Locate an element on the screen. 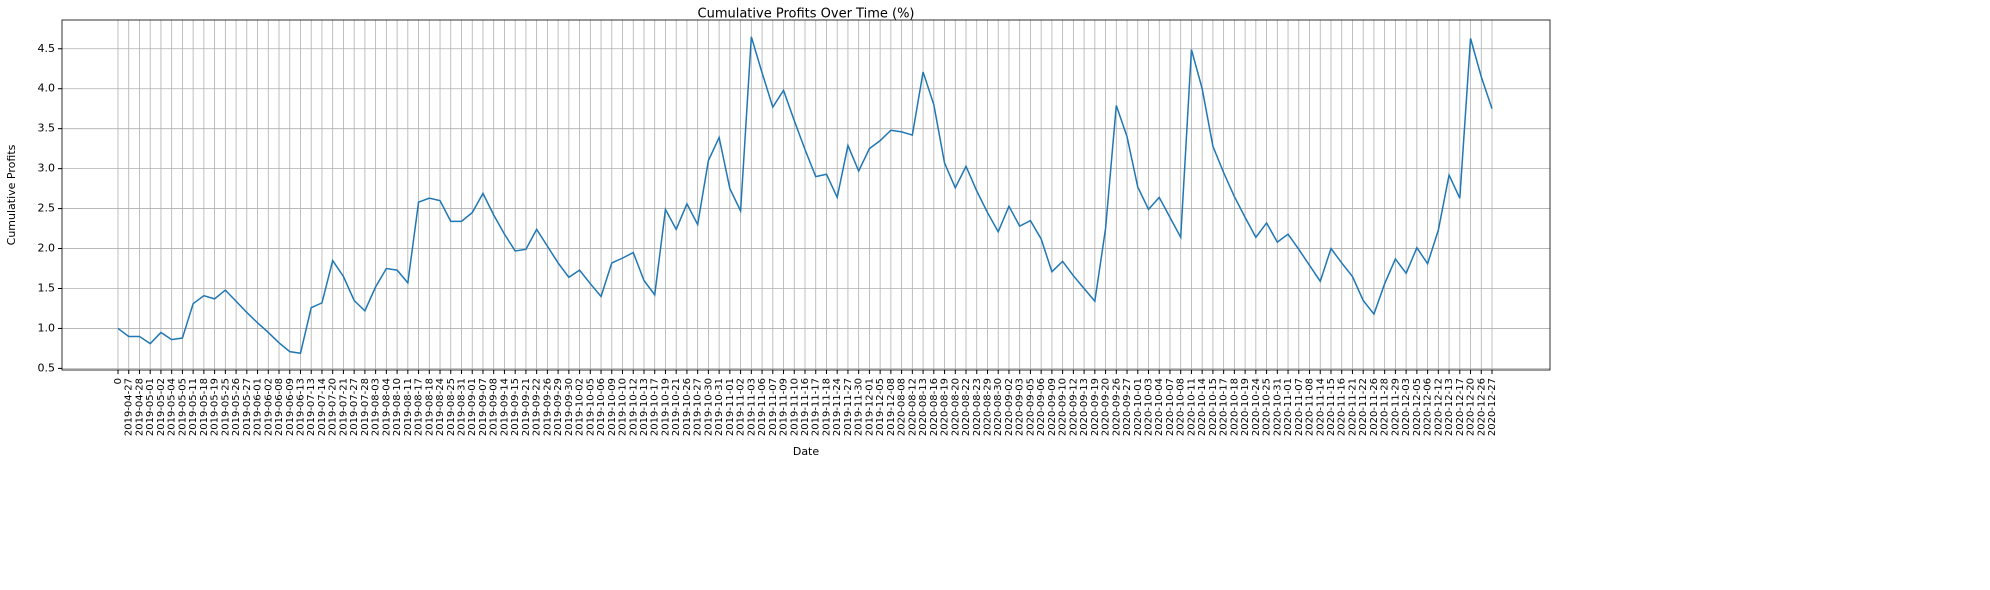  y-tick-label: 1.0 is located at coordinates (47, 327).